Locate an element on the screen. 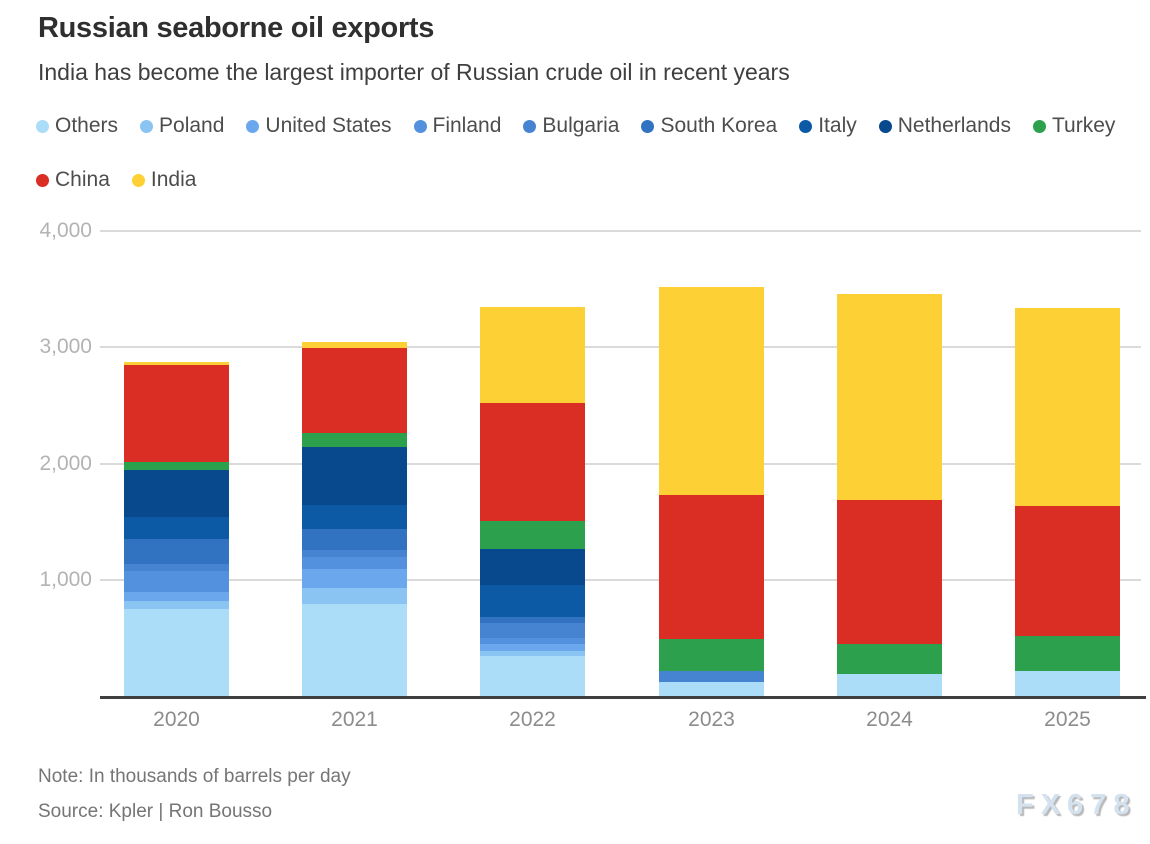 This screenshot has height=844, width=1150. legend-label: Italy is located at coordinates (837, 125).